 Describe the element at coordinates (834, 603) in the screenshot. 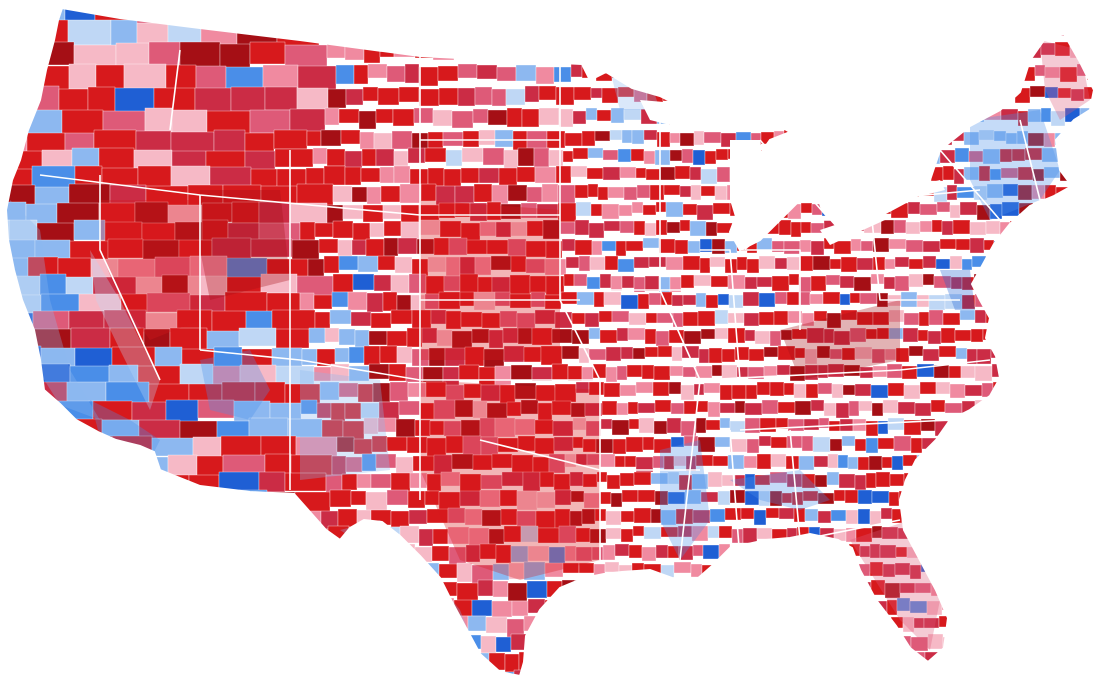

I see `county-2096` at that location.